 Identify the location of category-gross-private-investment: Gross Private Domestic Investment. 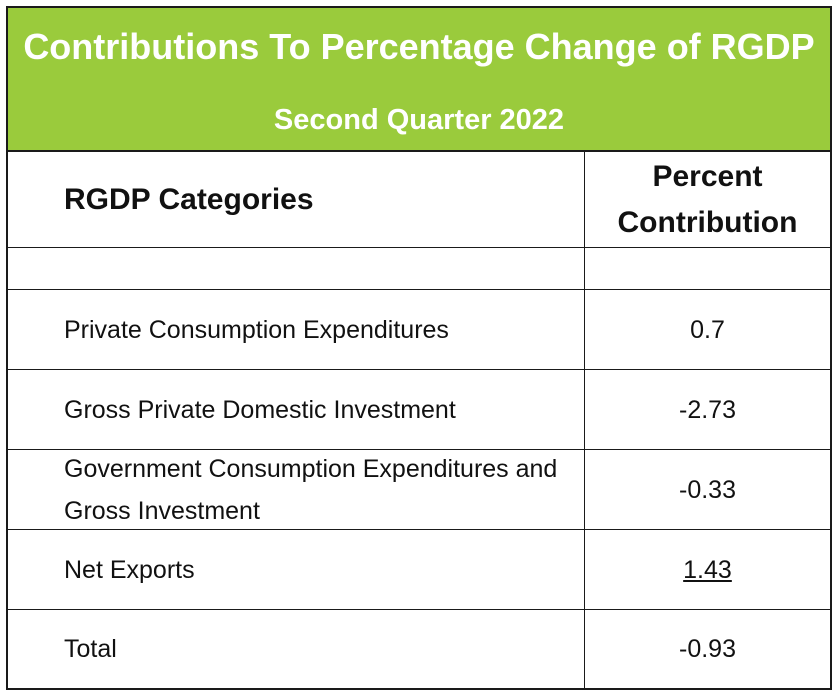
(260, 409).